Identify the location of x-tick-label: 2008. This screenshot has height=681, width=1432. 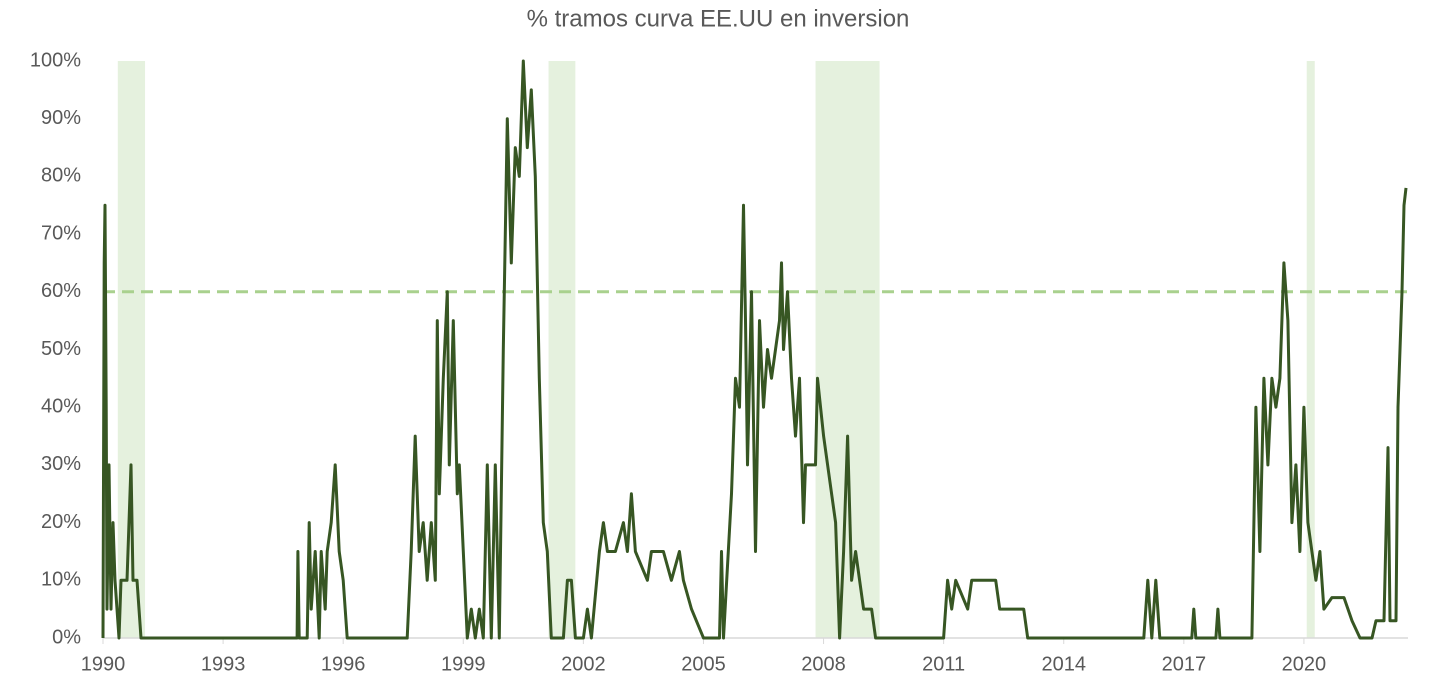
(823, 664).